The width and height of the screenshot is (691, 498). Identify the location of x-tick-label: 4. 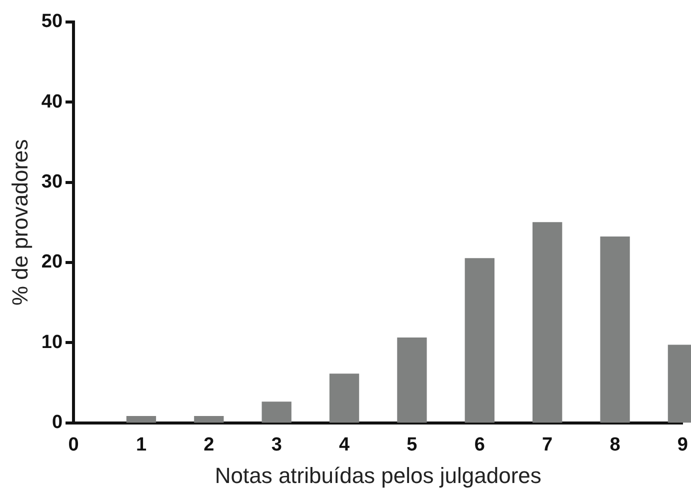
(344, 445).